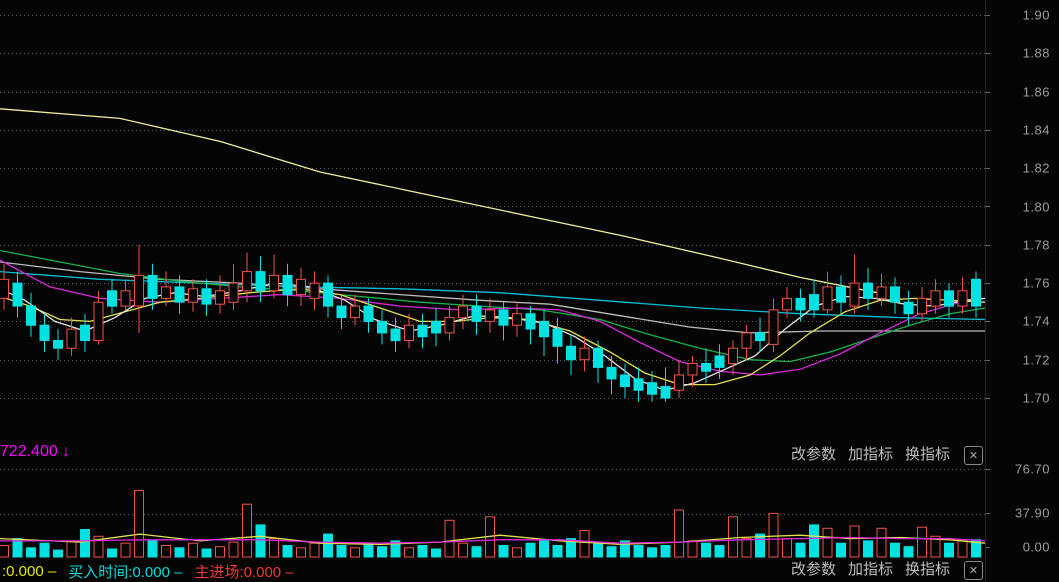 This screenshot has height=582, width=1059. I want to click on close-bottom-icon: ✕, so click(973, 570).